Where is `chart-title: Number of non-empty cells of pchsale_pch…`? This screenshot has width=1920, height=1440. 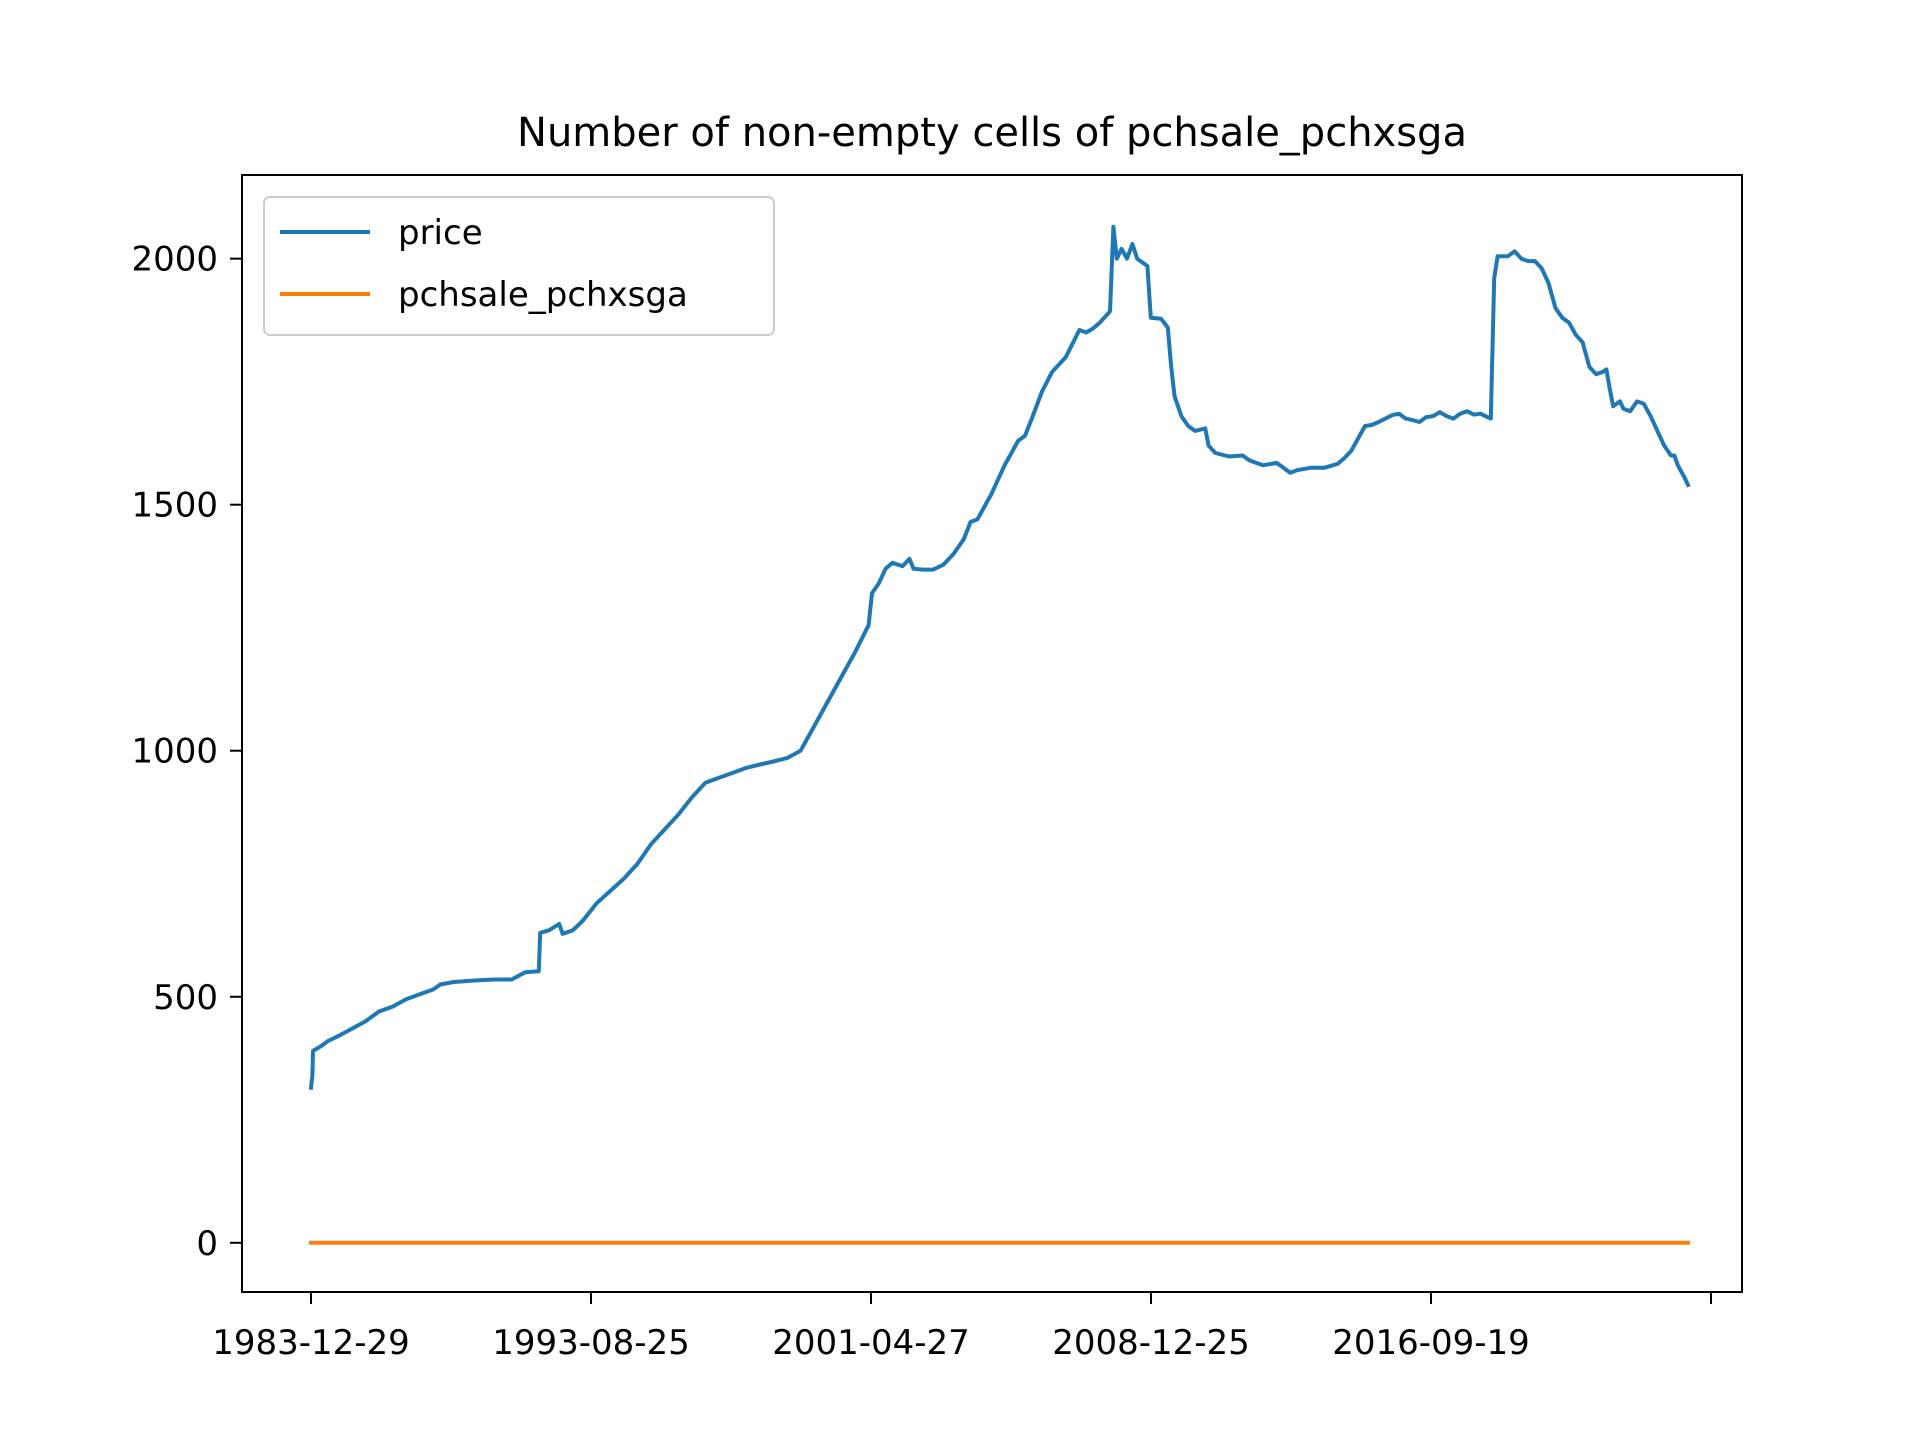 chart-title: Number of non-empty cells of pchsale_pch… is located at coordinates (992, 133).